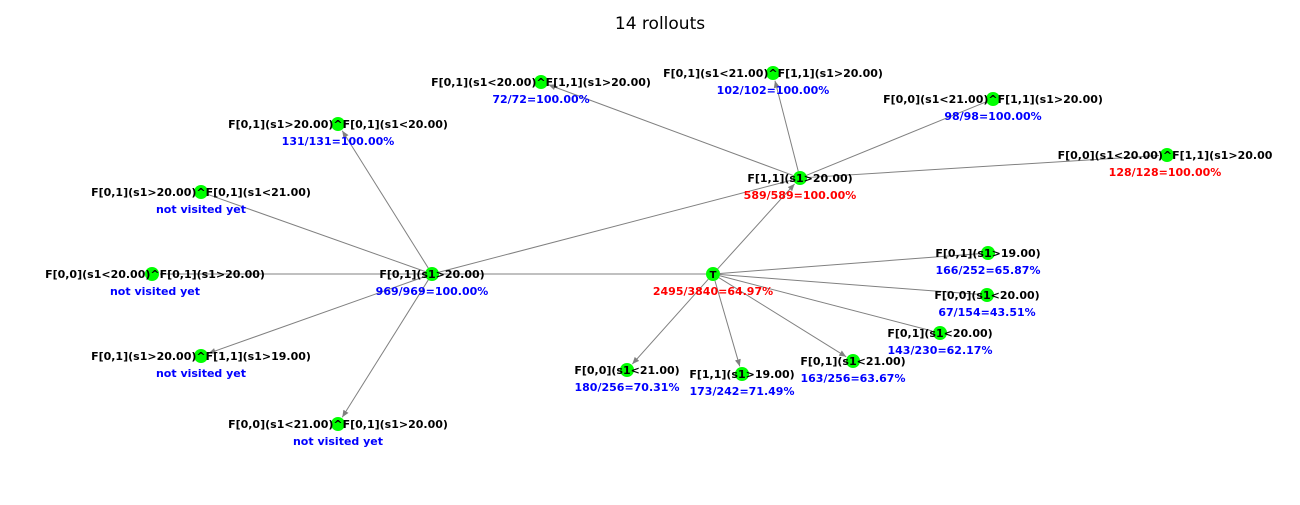 This screenshot has width=1300, height=505. What do you see at coordinates (317, 233) in the screenshot?
I see `edge-n_f01_s1gt20-to-c_b` at bounding box center [317, 233].